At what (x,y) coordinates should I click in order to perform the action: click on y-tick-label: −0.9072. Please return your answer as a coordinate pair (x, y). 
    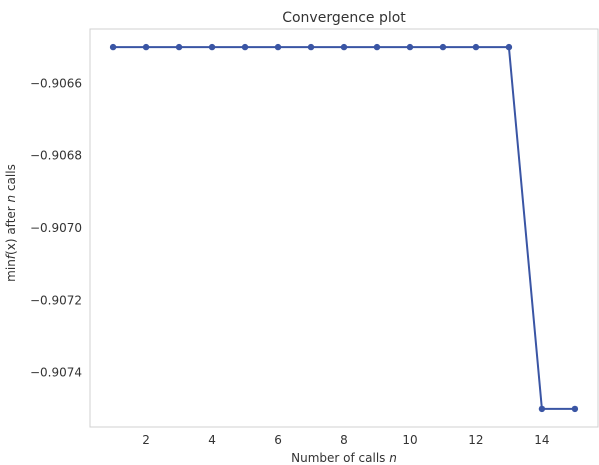
    Looking at the image, I should click on (56, 300).